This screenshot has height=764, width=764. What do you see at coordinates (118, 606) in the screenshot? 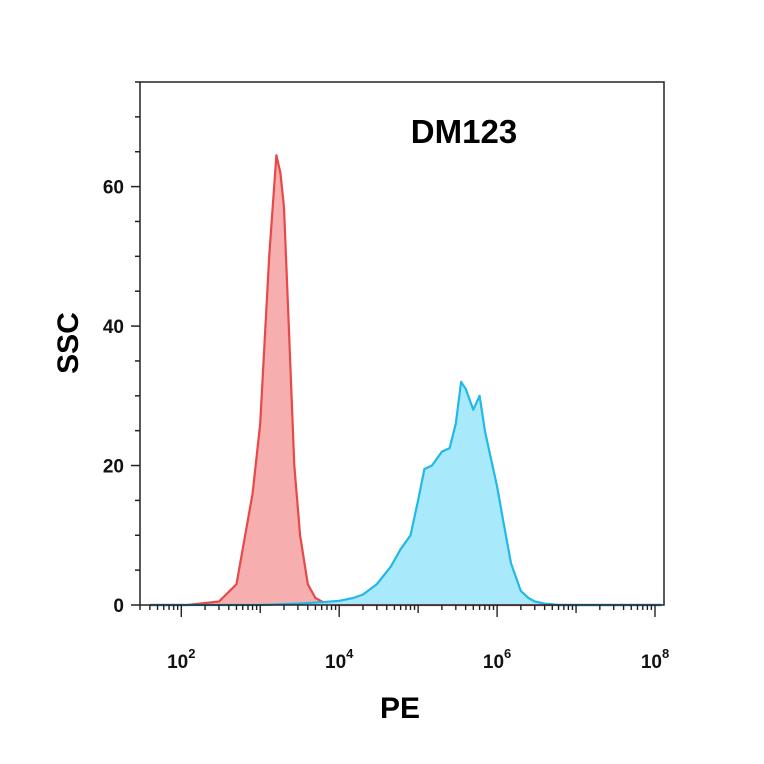
I see `y-tick-label: 0` at bounding box center [118, 606].